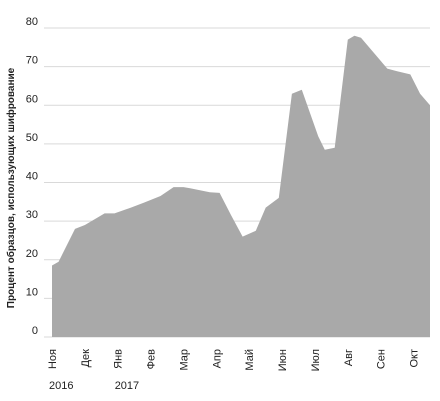 The image size is (440, 401). What do you see at coordinates (127, 386) in the screenshot?
I see `year-label-2017: 2017` at bounding box center [127, 386].